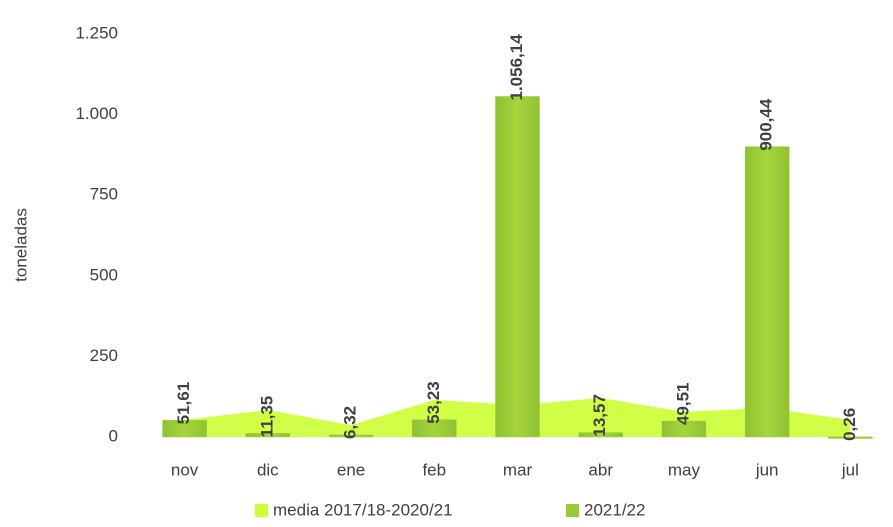 The image size is (893, 527). I want to click on data-label: 49,51, so click(682, 403).